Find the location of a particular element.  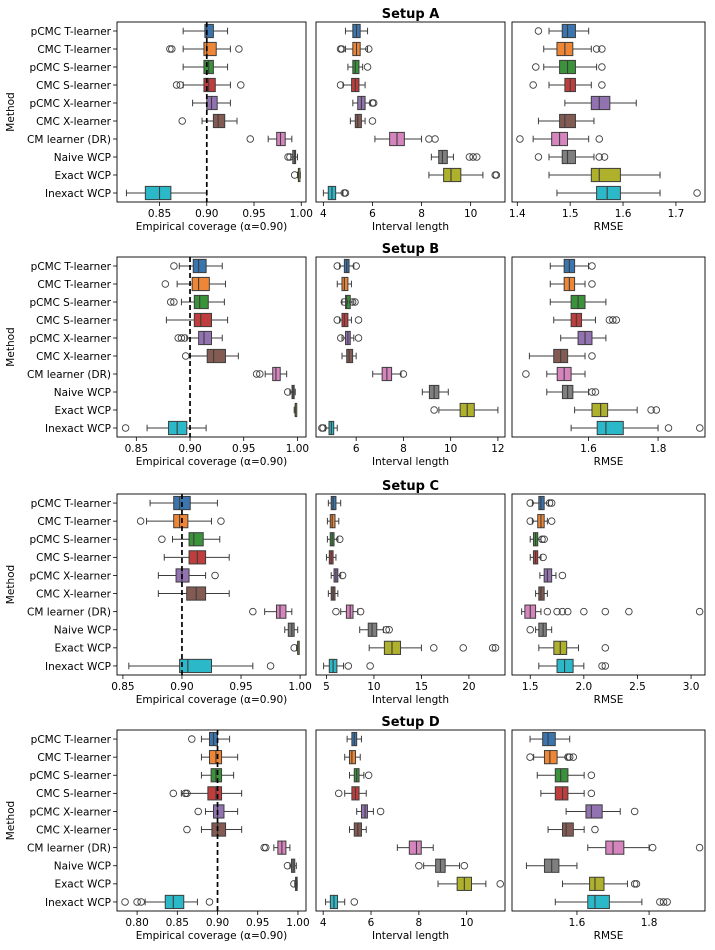

panel-rmse: 1.5 2.0 2.5 3.0 RMSE is located at coordinates (608, 599).